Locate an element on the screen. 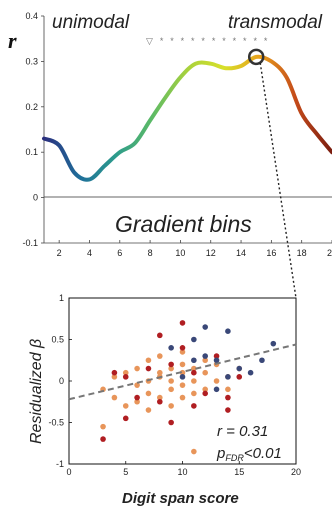 This screenshot has width=332, height=508. p-stat-rest: <0.01 is located at coordinates (263, 453).